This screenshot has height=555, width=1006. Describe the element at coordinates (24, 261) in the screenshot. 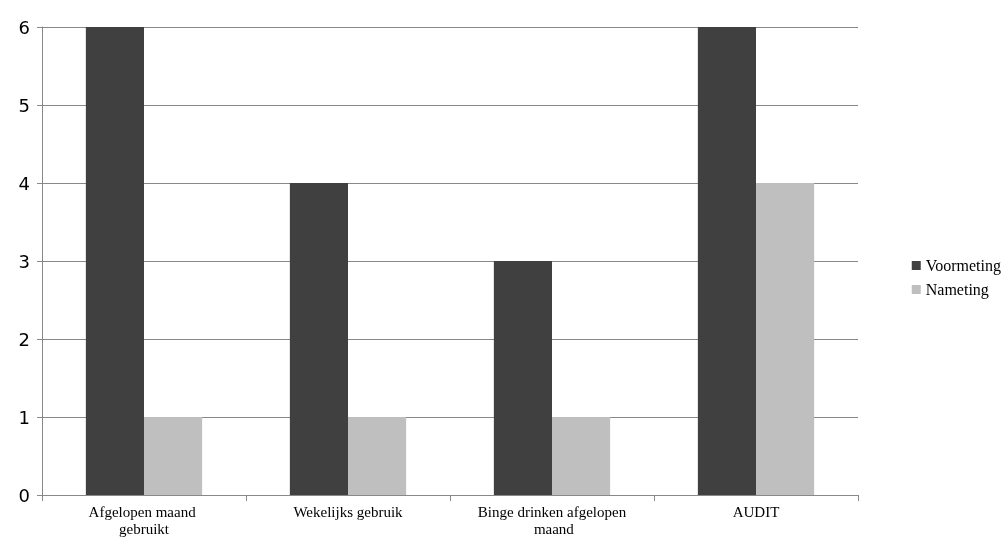

I see `y-tick-label: 3` at that location.